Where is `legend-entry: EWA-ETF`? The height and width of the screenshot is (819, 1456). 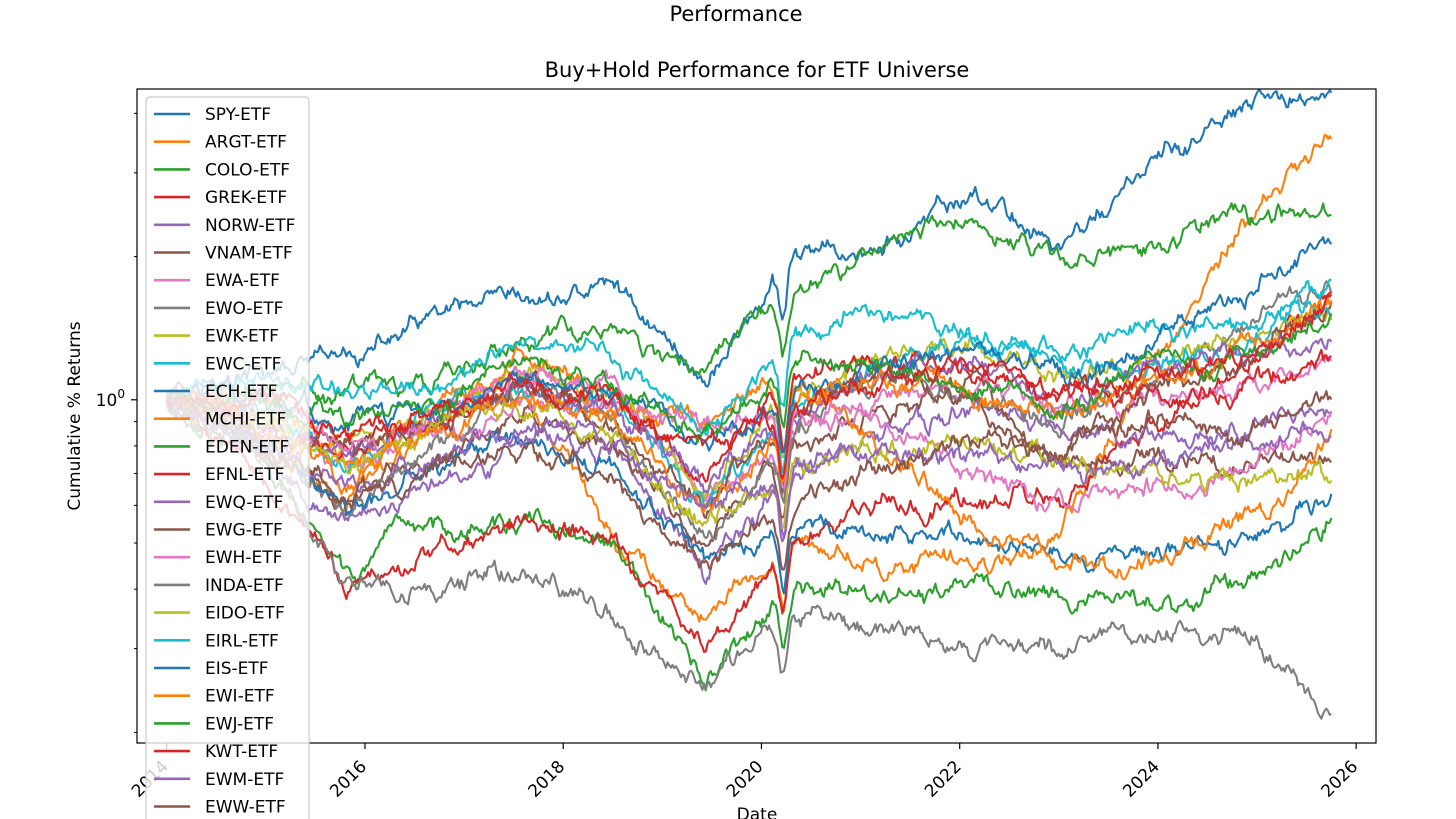 legend-entry: EWA-ETF is located at coordinates (242, 281).